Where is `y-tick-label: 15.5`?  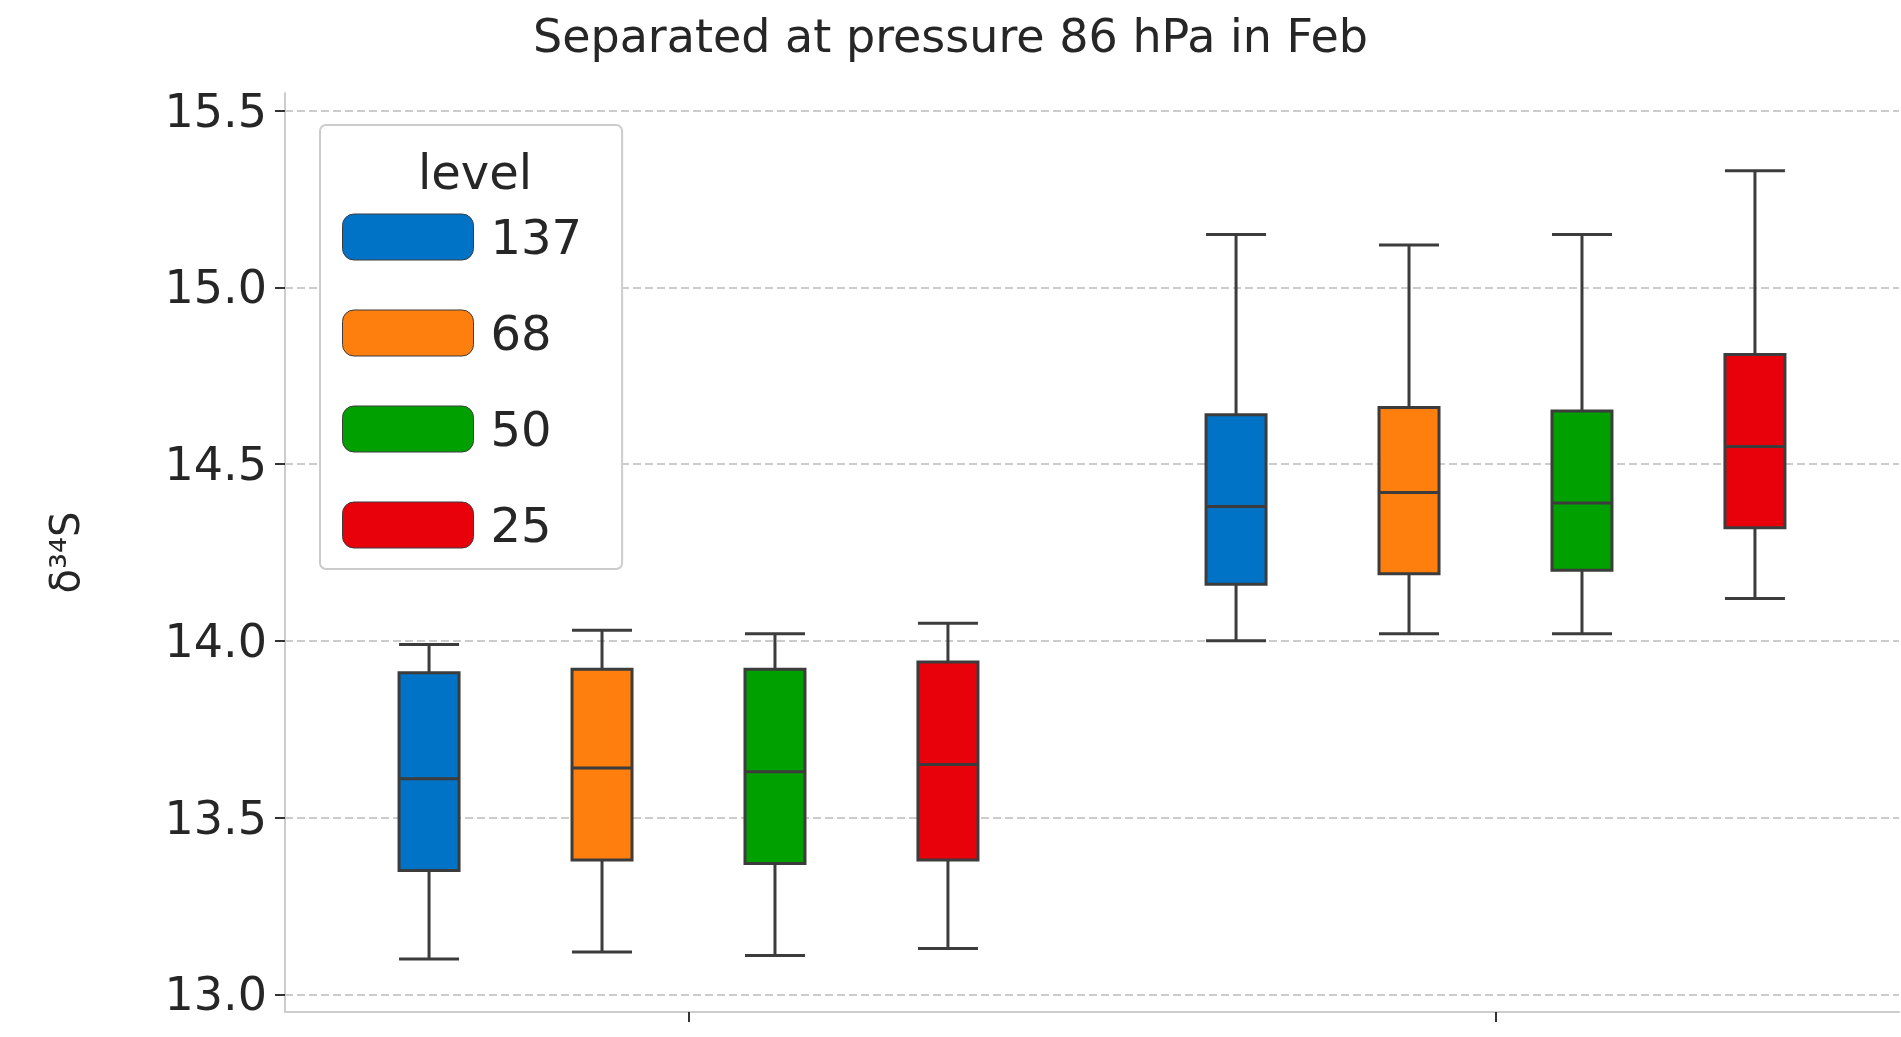
y-tick-label: 15.5 is located at coordinates (215, 110).